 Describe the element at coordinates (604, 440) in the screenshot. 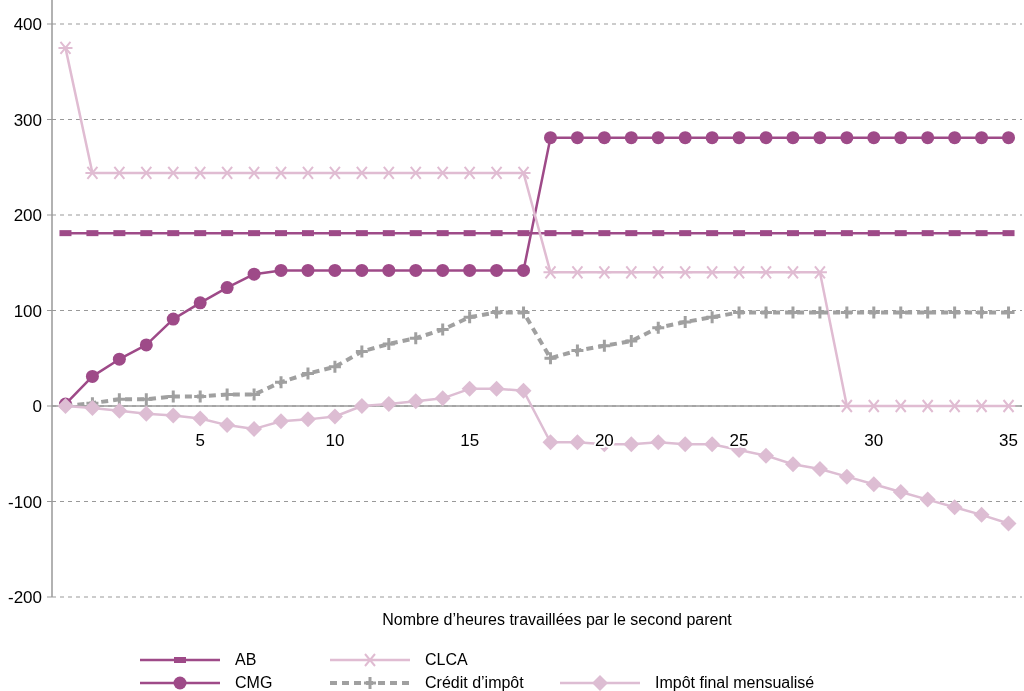

I see `x-tick-label: 20` at that location.